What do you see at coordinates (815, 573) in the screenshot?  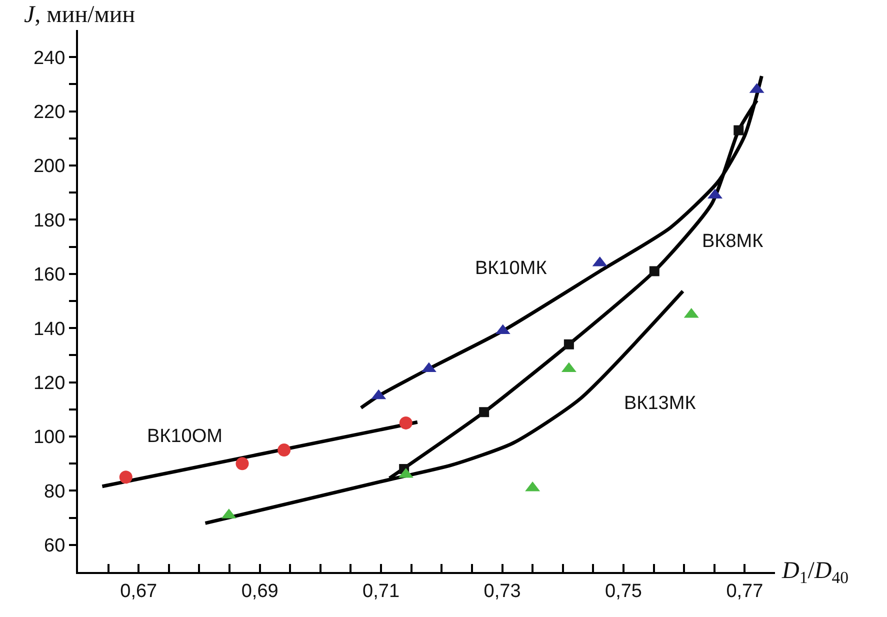 I see `x-axis-title: D$_{1}$/D$_{40}$` at bounding box center [815, 573].